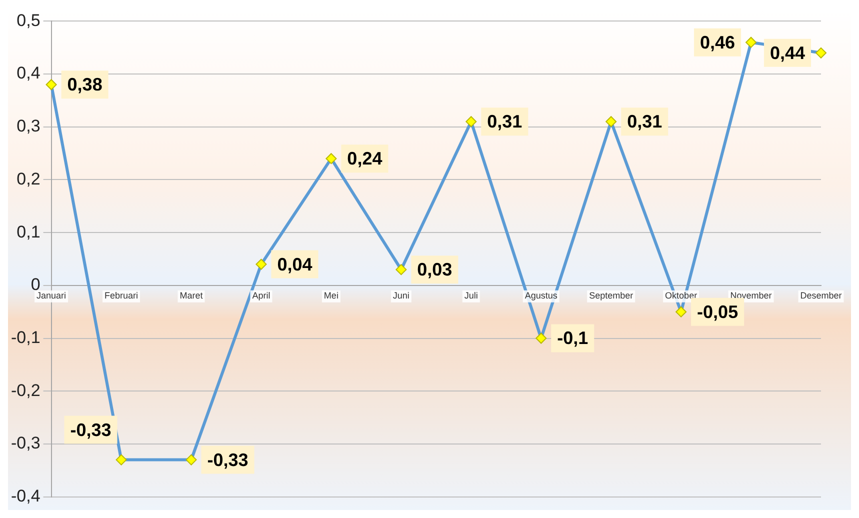 This screenshot has height=518, width=859. Describe the element at coordinates (788, 52) in the screenshot. I see `data-label: 0,44` at that location.